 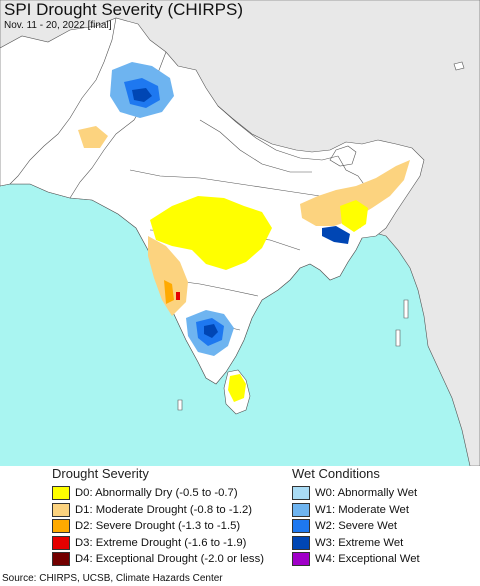 I want to click on legend-item-d0: D0: Abnormally Dry (-0.5 to -0.7), so click(x=167, y=493).